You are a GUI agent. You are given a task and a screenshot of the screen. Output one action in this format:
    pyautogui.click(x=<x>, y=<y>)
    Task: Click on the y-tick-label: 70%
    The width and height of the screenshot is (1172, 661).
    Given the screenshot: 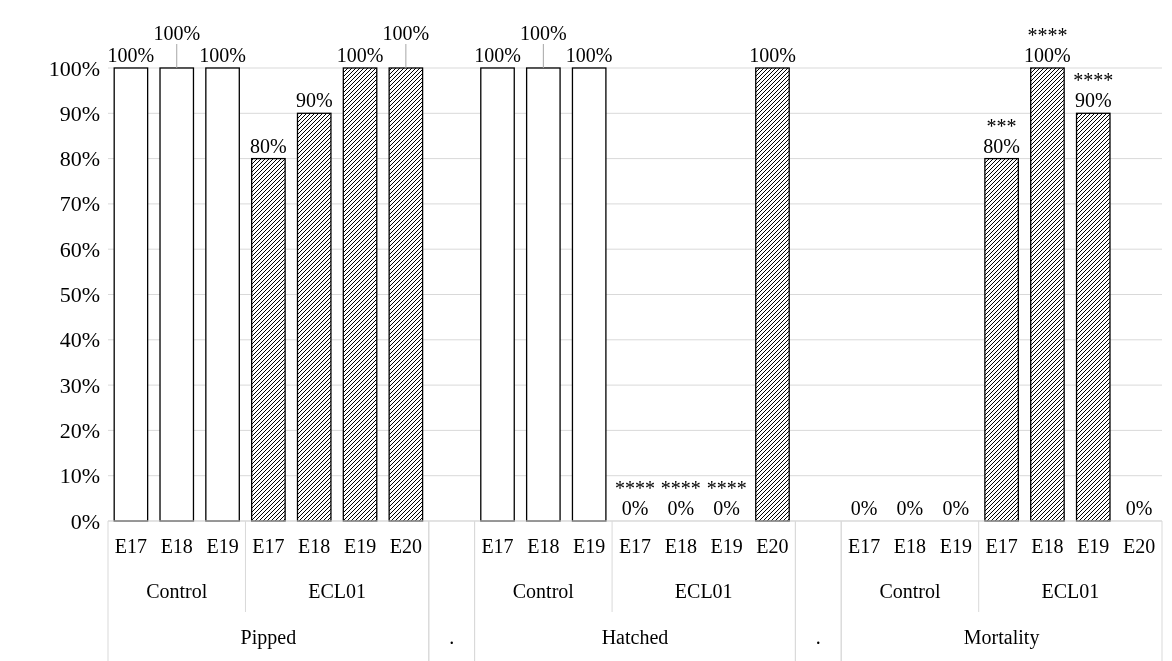 What is the action you would take?
    pyautogui.click(x=79, y=204)
    